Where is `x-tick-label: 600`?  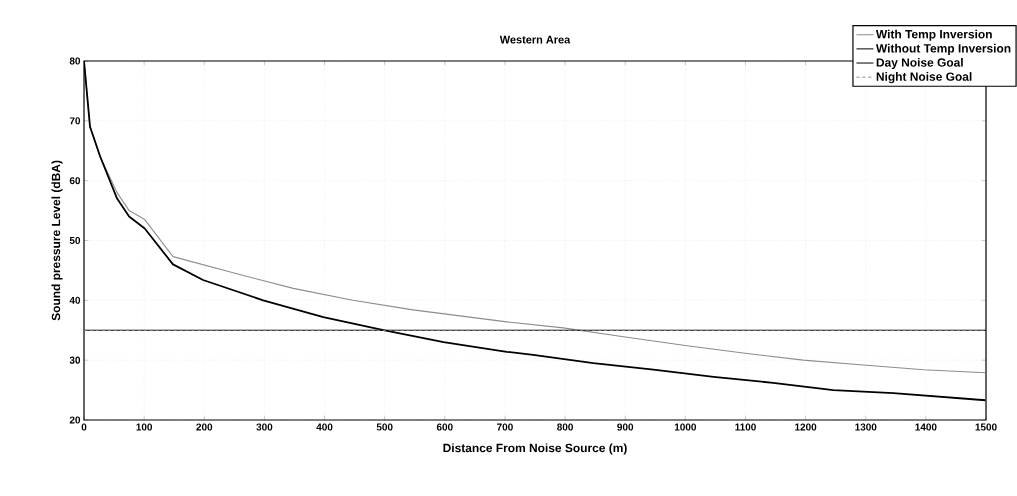
x-tick-label: 600 is located at coordinates (444, 427).